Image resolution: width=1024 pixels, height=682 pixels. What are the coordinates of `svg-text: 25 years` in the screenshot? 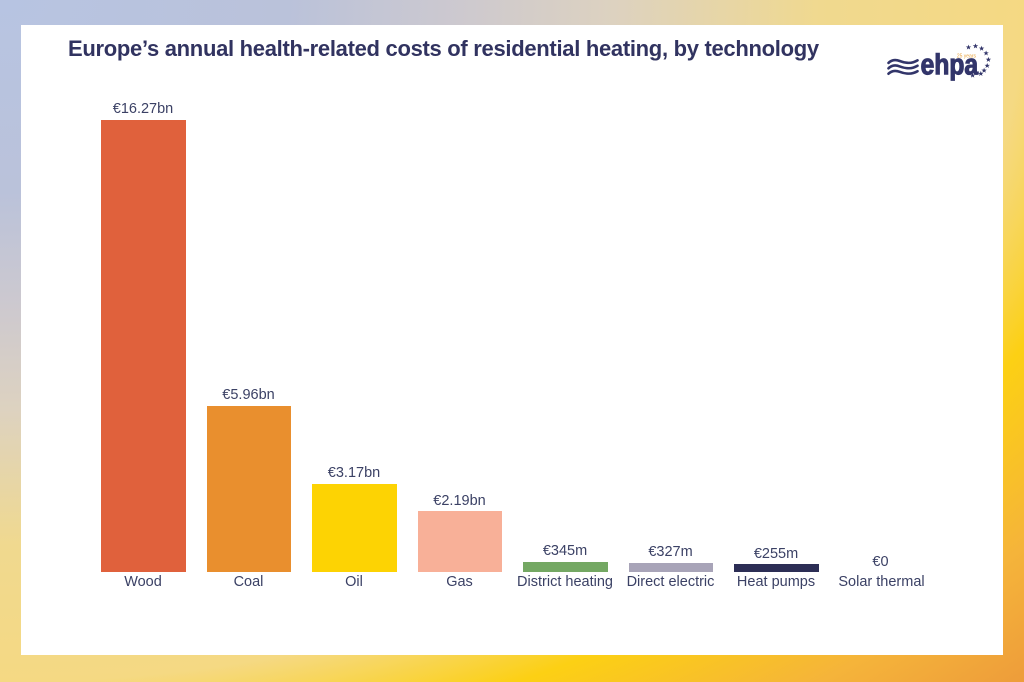 It's located at (967, 57).